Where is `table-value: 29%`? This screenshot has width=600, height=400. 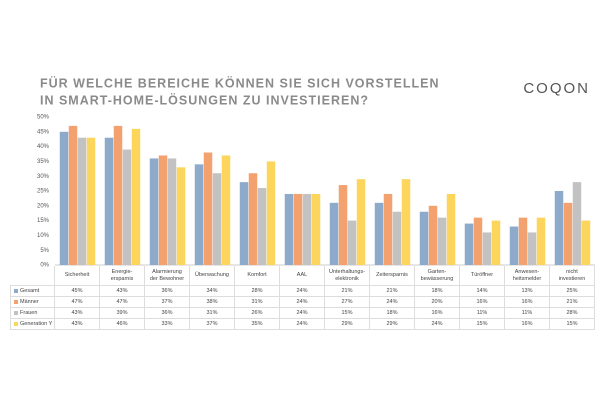 table-value: 29% is located at coordinates (347, 324).